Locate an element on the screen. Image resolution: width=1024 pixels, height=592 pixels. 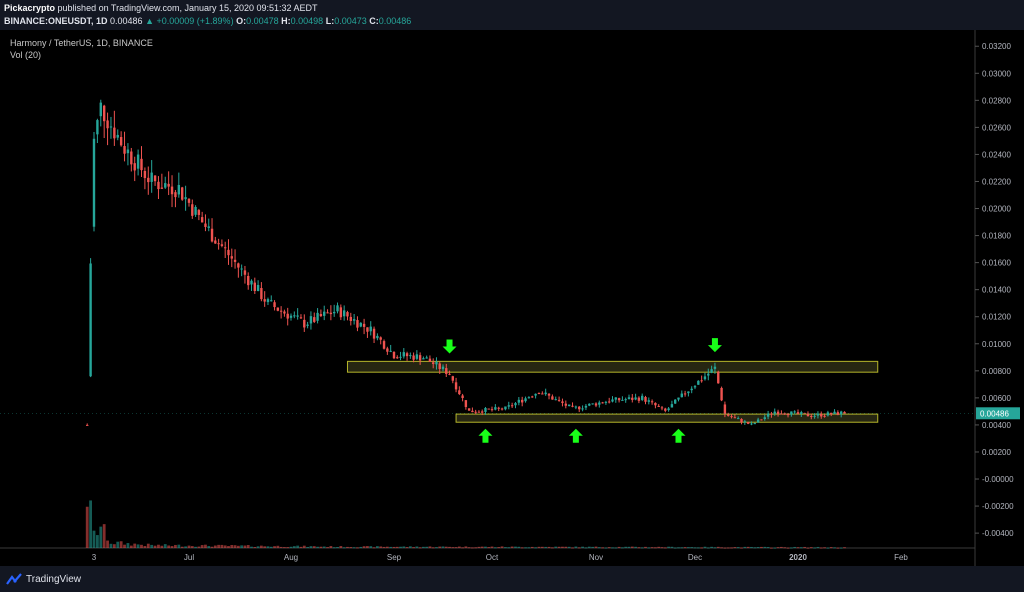
volume-indicator-label: Vol (20) is located at coordinates (26, 55).